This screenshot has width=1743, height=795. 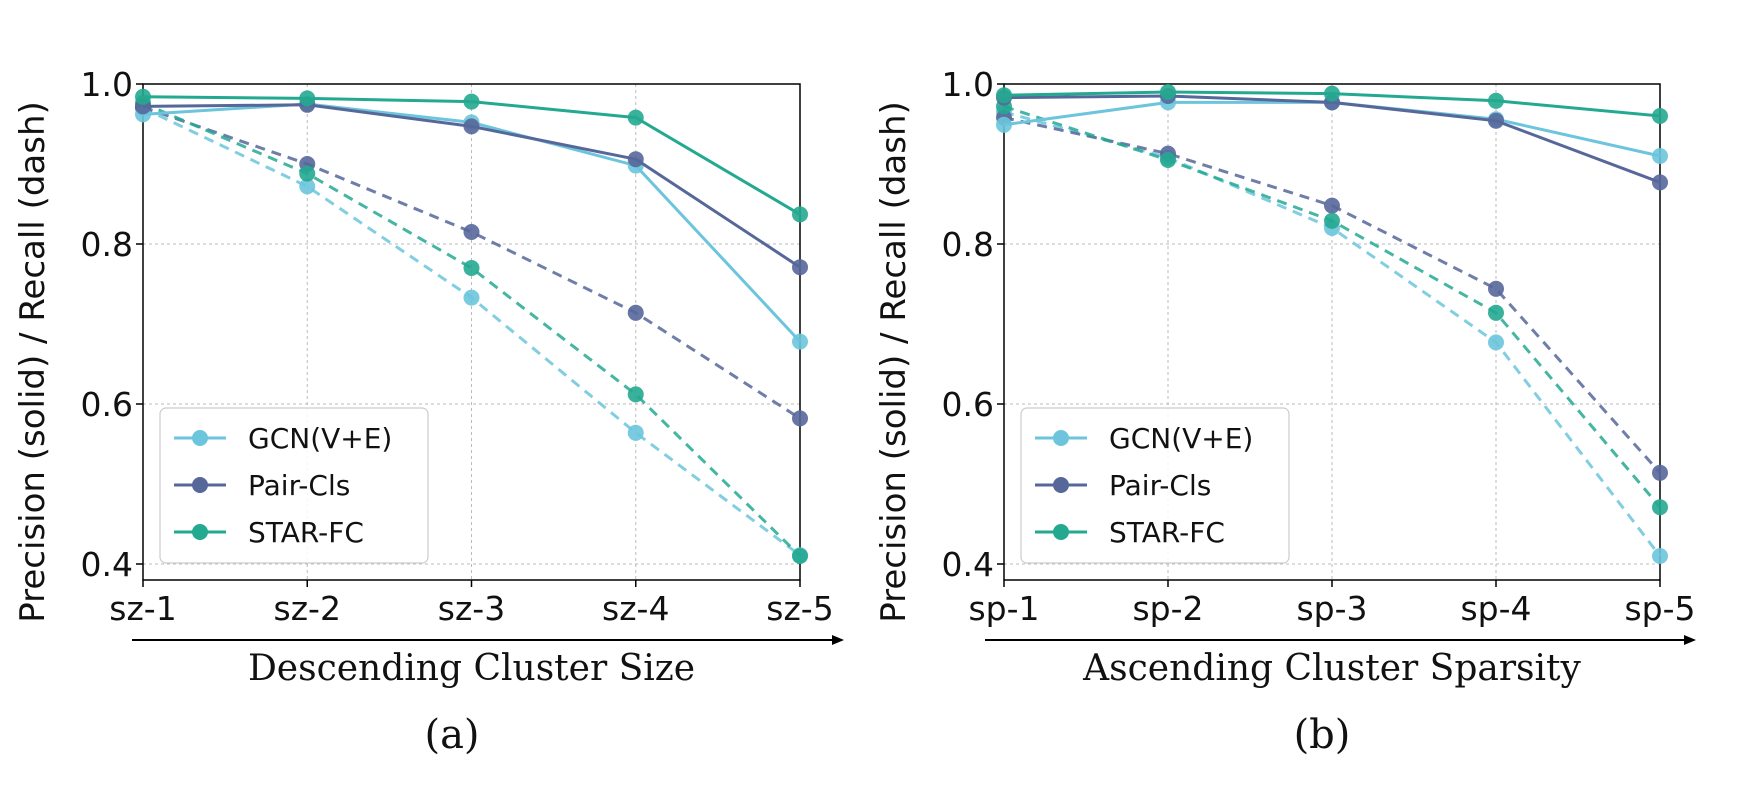 I want to click on chart-a-ytick-label-0: 0.4, so click(x=107, y=564).